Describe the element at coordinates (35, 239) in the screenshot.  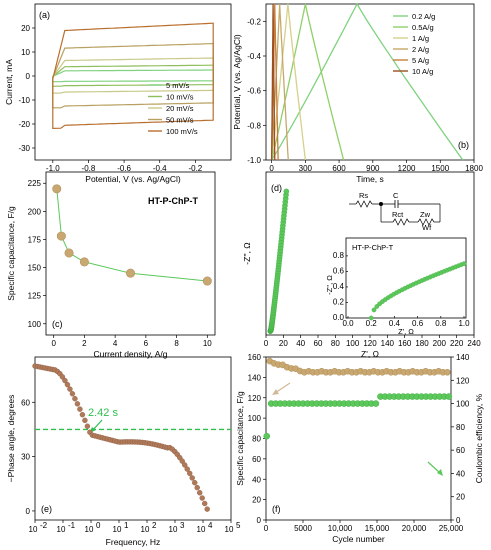
I see `y-tick-label: 175` at that location.